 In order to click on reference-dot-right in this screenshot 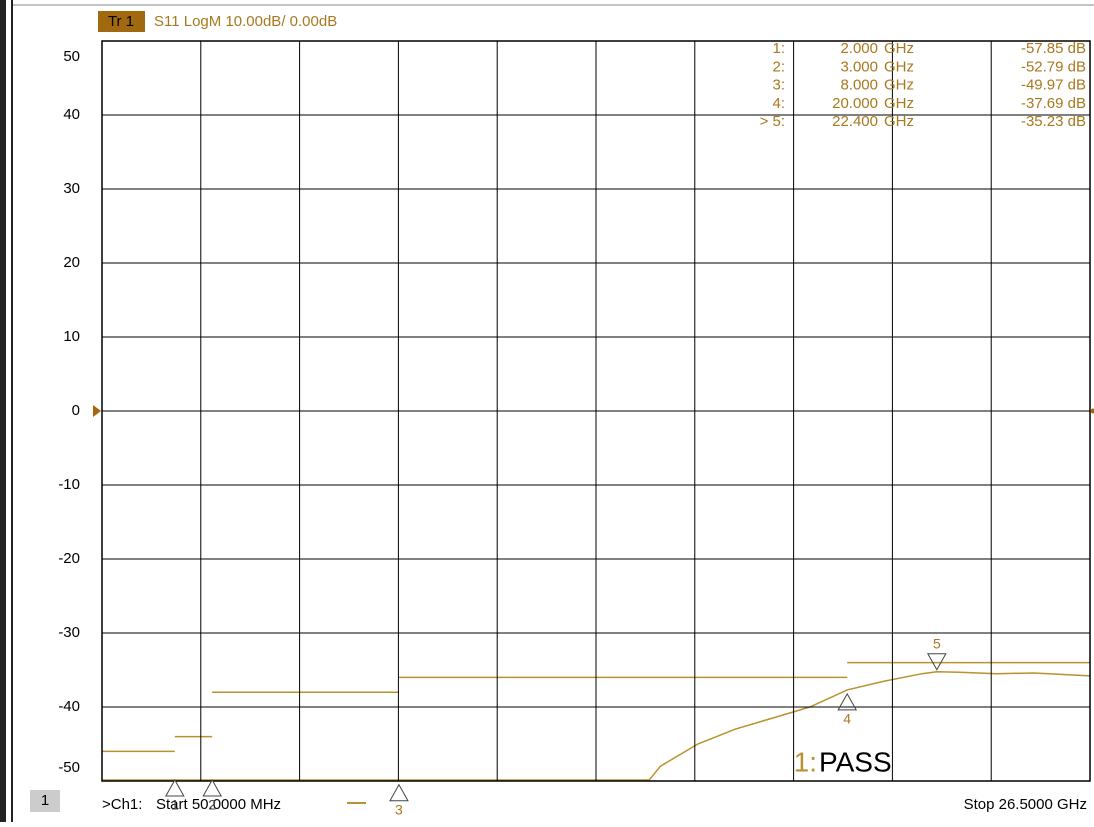, I will do `click(1092, 411)`.